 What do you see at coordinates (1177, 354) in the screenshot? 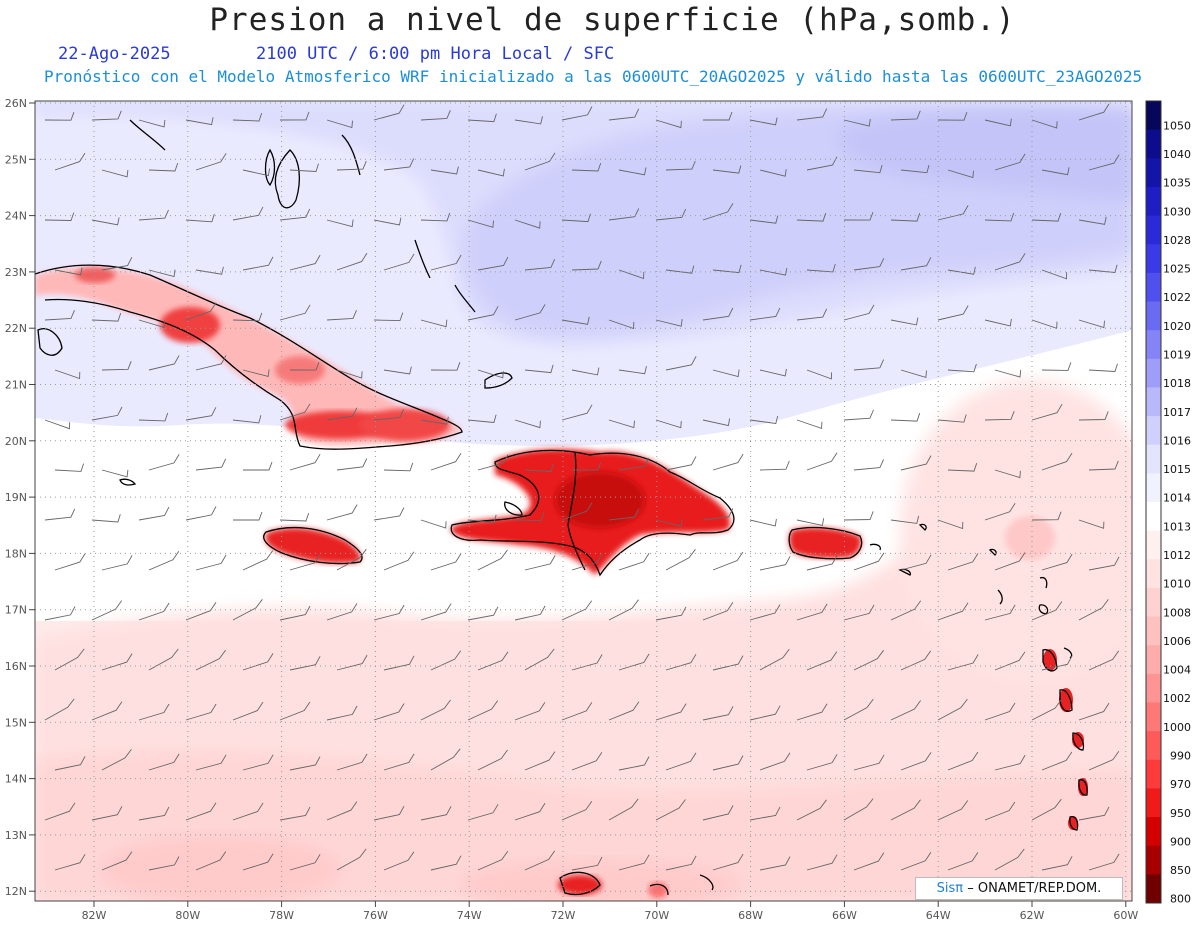
I see `colorbar-label: 1019` at bounding box center [1177, 354].